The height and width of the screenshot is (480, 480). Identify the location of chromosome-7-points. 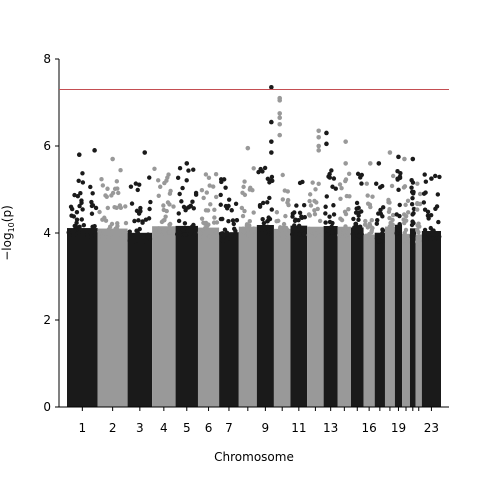
(229, 319).